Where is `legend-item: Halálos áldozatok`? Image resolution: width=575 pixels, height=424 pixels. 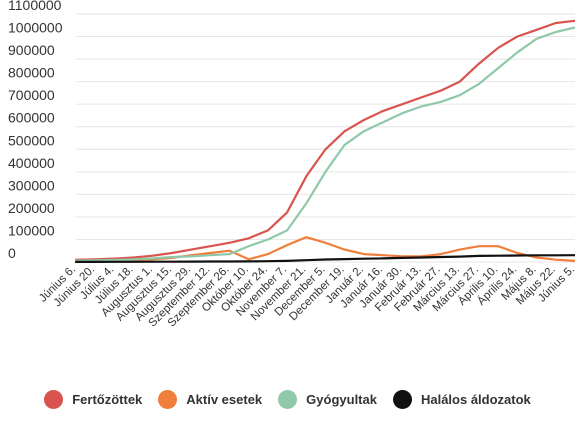
legend-item: Halálos áldozatok is located at coordinates (461, 399).